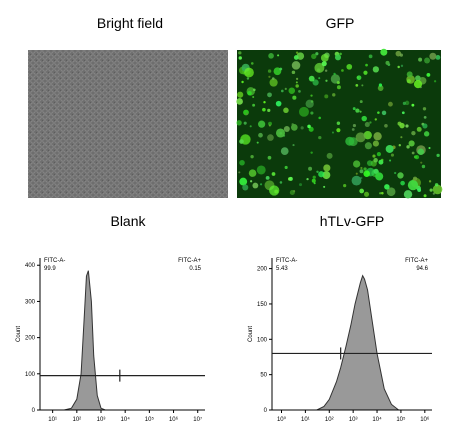 The image size is (455, 447). I want to click on chart-title: Blank, so click(128, 221).